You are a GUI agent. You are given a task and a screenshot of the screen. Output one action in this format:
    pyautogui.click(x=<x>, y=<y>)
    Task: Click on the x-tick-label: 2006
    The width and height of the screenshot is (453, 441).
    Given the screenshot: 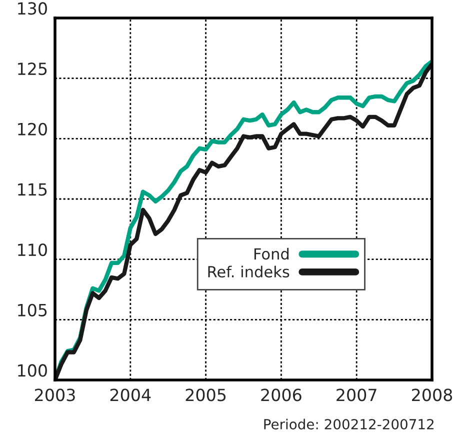 What is the action you would take?
    pyautogui.click(x=281, y=395)
    